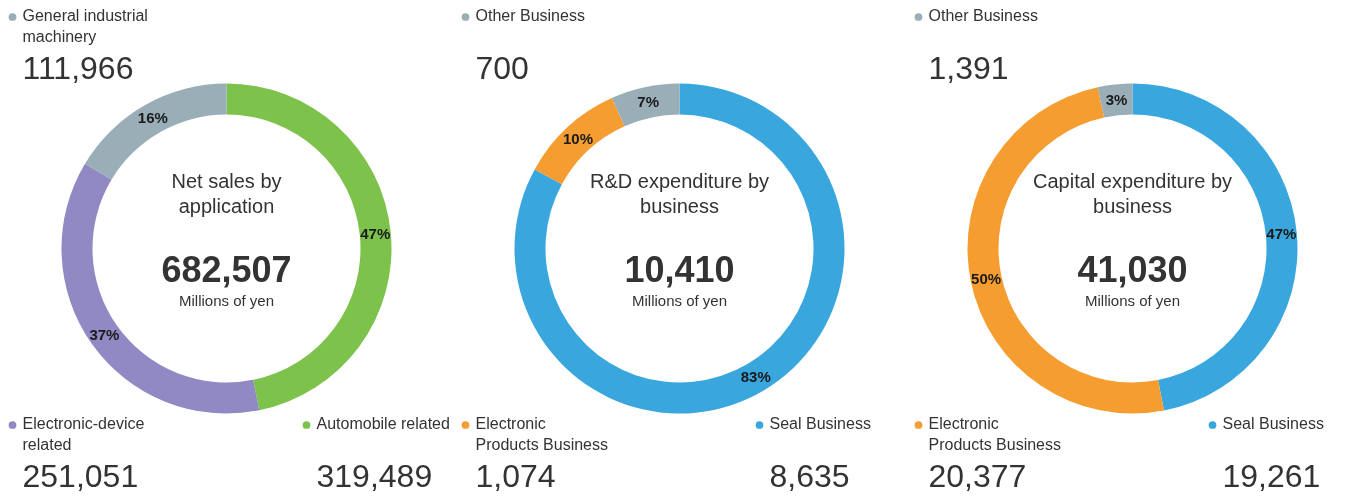 The width and height of the screenshot is (1361, 499). Describe the element at coordinates (986, 278) in the screenshot. I see `text: 50%` at that location.